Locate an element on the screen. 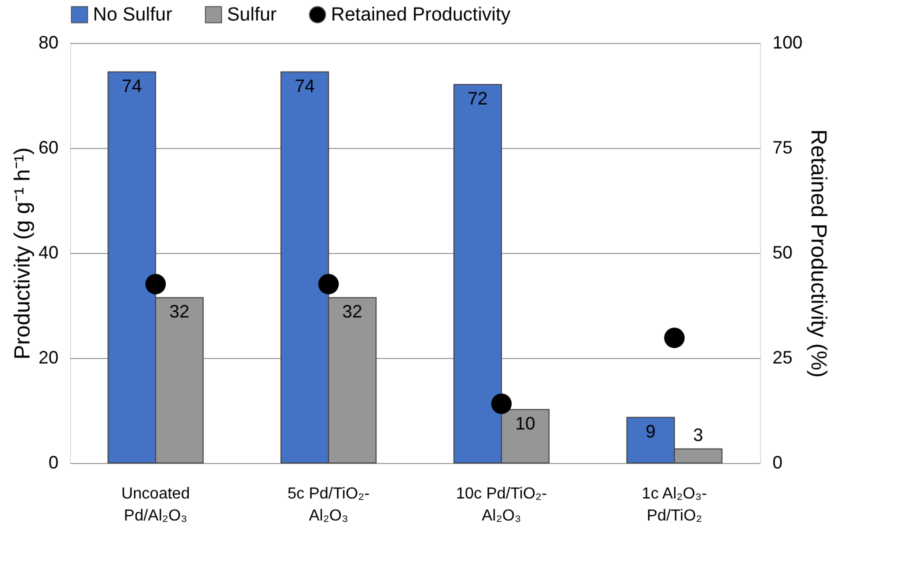  x-tick-label: Uncoated Pd/Al₂O₃ is located at coordinates (155, 505).